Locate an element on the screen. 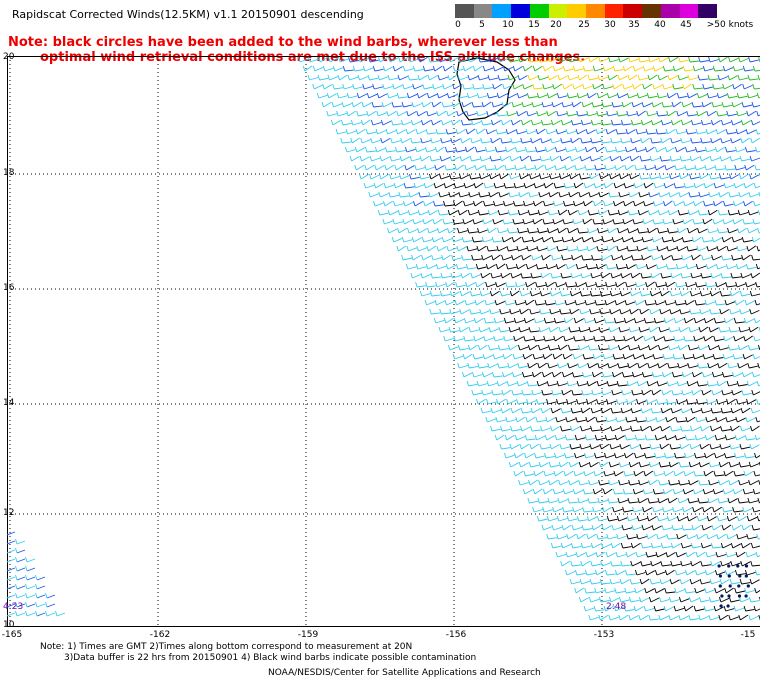  legend-label: 0 is located at coordinates (458, 25).